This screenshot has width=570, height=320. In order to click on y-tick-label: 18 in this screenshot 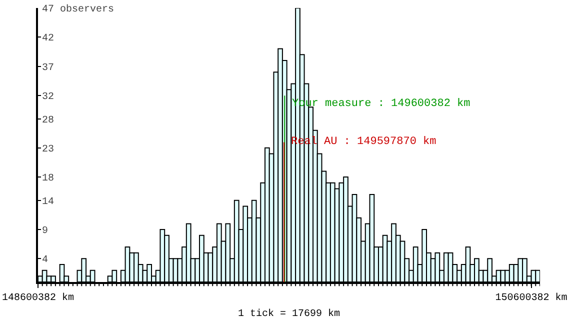, I will do `click(48, 179)`.